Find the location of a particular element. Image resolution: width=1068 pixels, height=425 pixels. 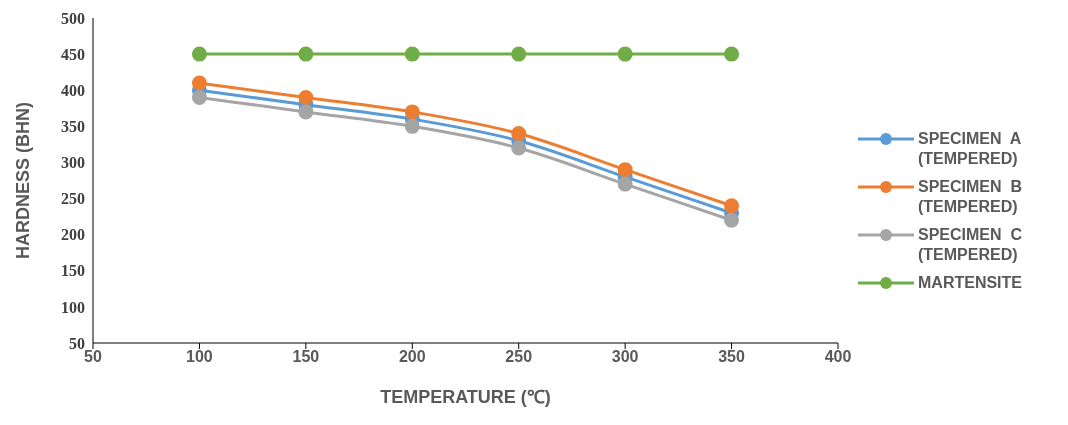

y-tick-label: 100 is located at coordinates (73, 307).